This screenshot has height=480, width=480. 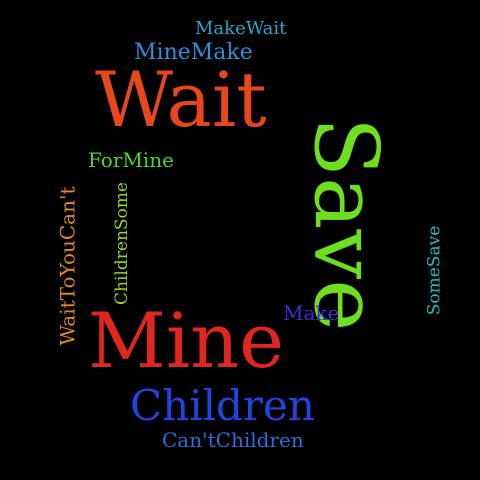 I want to click on word-mine: Mine, so click(x=186, y=340).